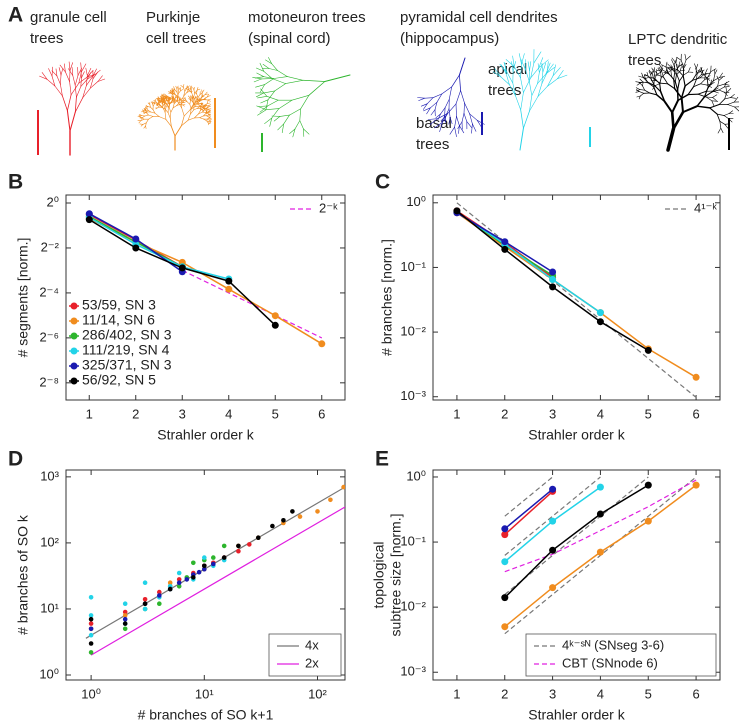 The image size is (739, 725). Describe the element at coordinates (382, 459) in the screenshot. I see `panel-label: E` at that location.